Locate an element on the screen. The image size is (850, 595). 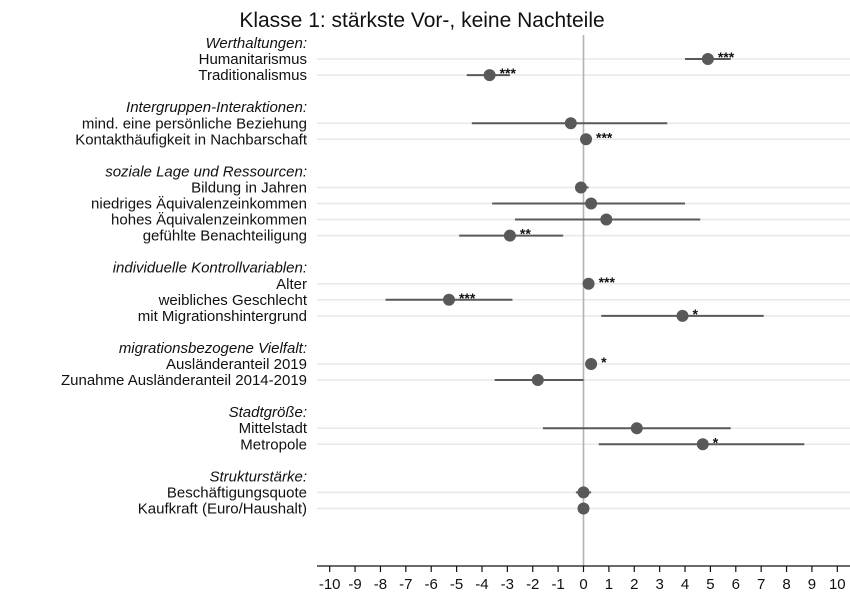
group-label: Strukturstärke: is located at coordinates (258, 476).